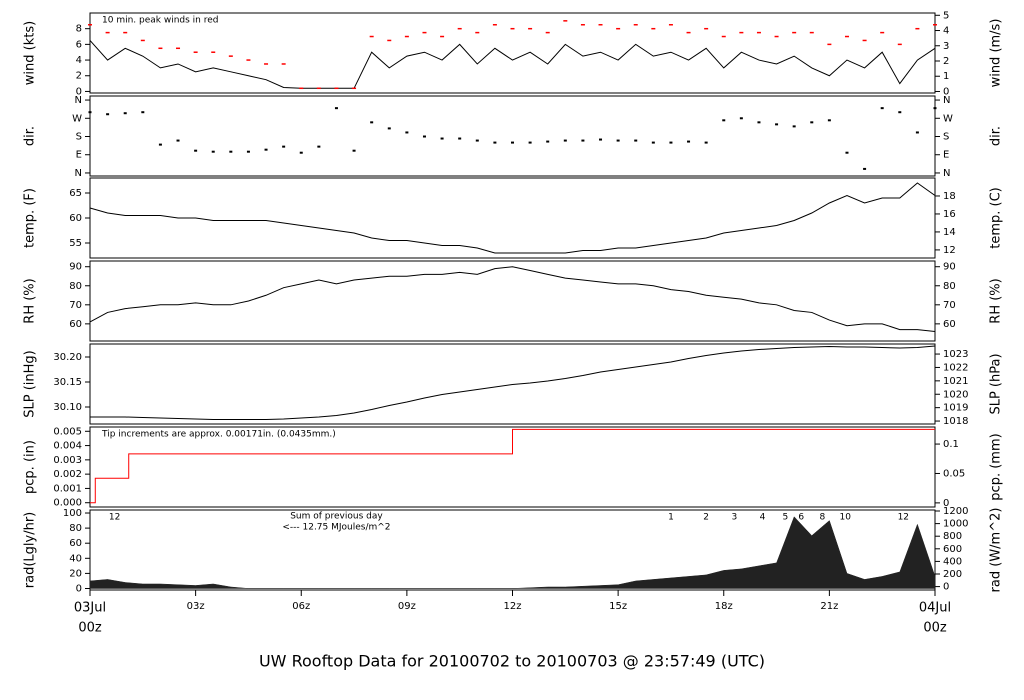 Image resolution: width=1024 pixels, height=700 pixels. Describe the element at coordinates (67, 460) in the screenshot. I see `y-tick-label: 0.003` at that location.